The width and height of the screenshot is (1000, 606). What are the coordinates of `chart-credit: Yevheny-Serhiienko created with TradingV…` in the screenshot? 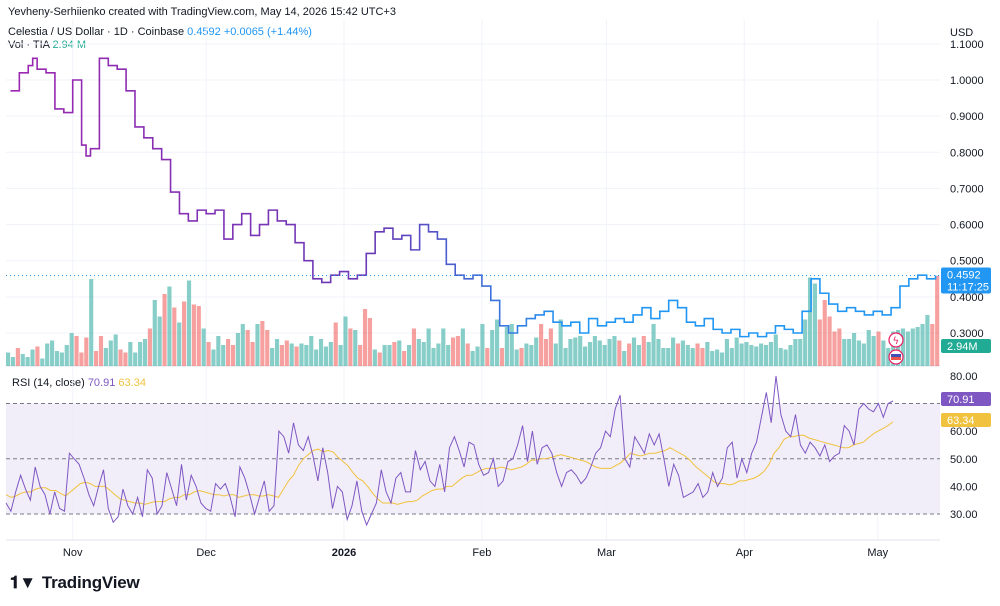 It's located at (202, 12).